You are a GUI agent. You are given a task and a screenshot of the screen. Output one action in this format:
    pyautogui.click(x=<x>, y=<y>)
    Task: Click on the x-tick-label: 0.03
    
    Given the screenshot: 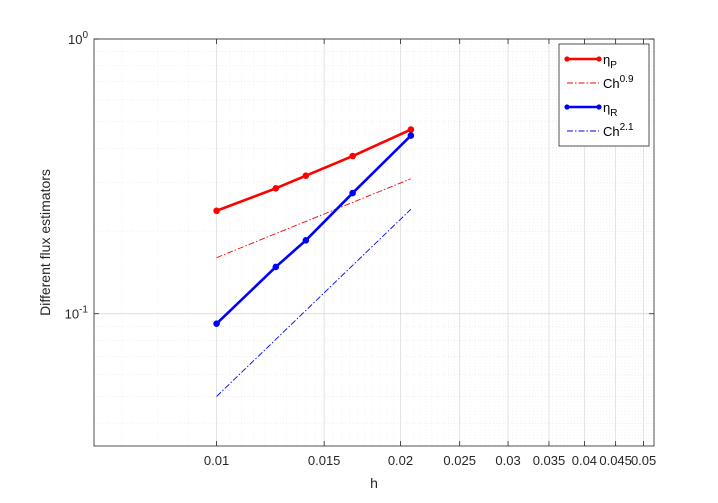 What is the action you would take?
    pyautogui.click(x=507, y=460)
    